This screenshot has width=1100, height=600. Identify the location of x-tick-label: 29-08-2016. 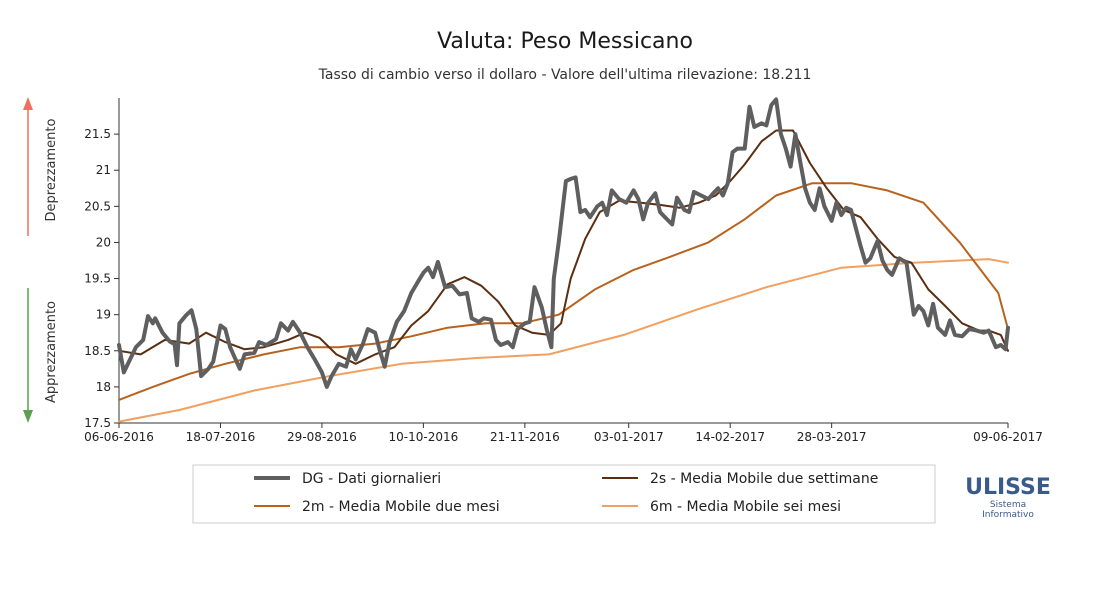
(322, 437).